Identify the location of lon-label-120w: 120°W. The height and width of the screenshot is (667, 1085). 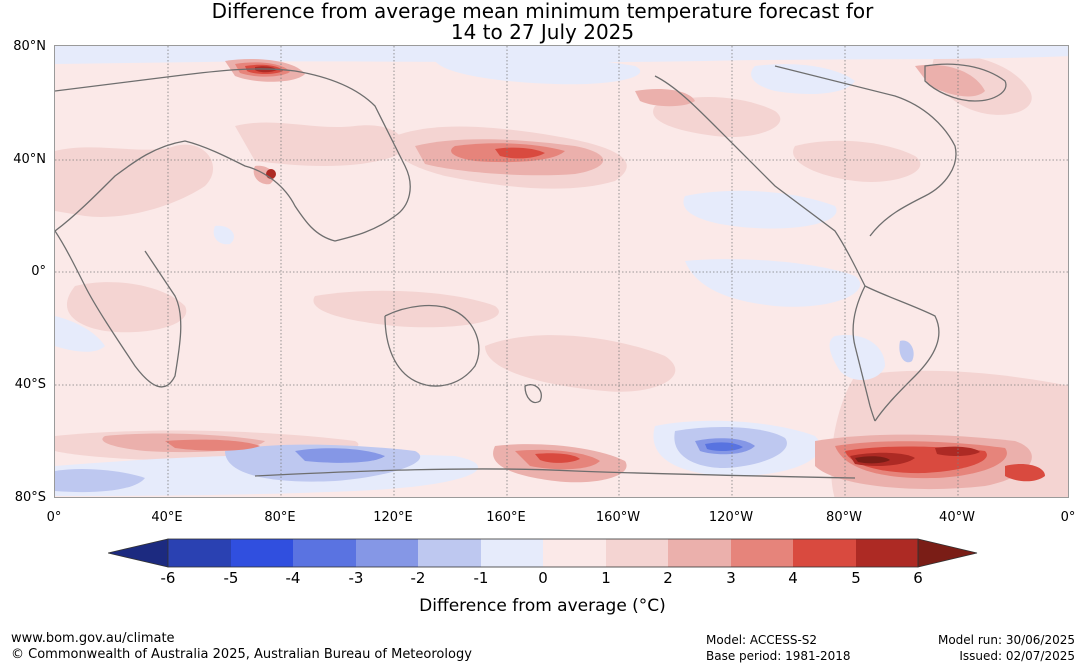
(731, 517).